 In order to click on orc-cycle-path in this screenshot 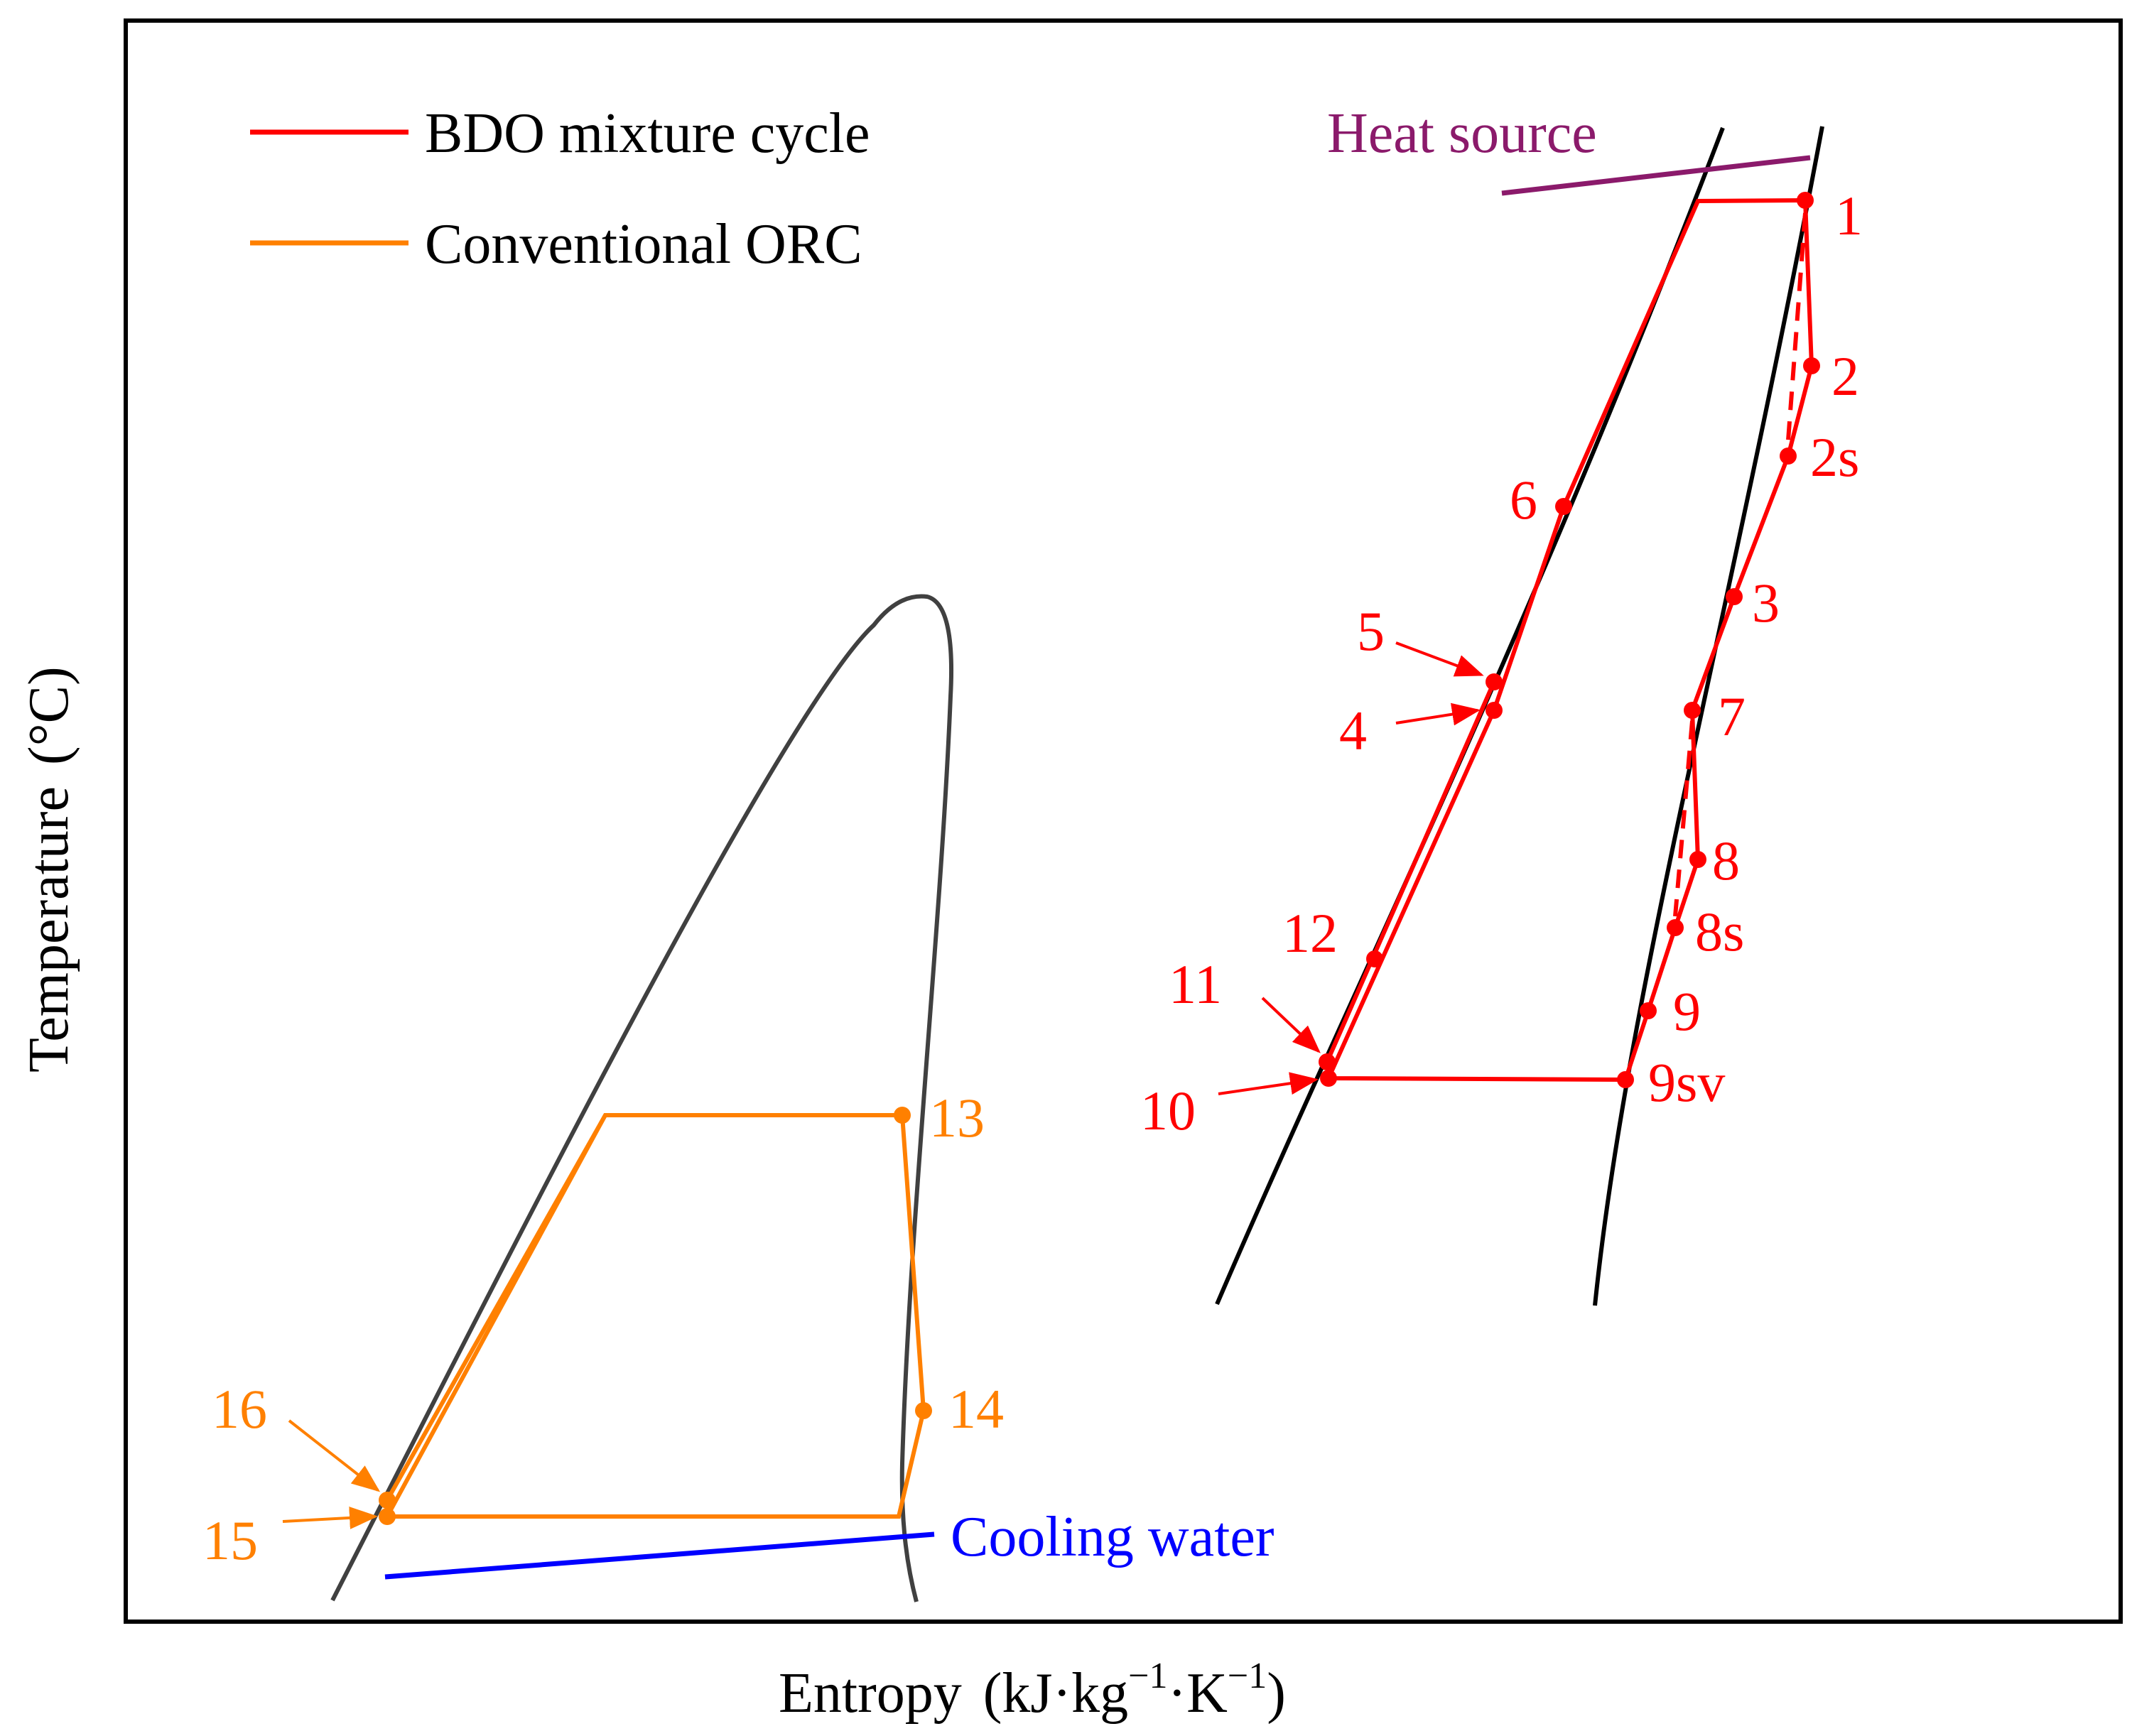, I will do `click(655, 1316)`.